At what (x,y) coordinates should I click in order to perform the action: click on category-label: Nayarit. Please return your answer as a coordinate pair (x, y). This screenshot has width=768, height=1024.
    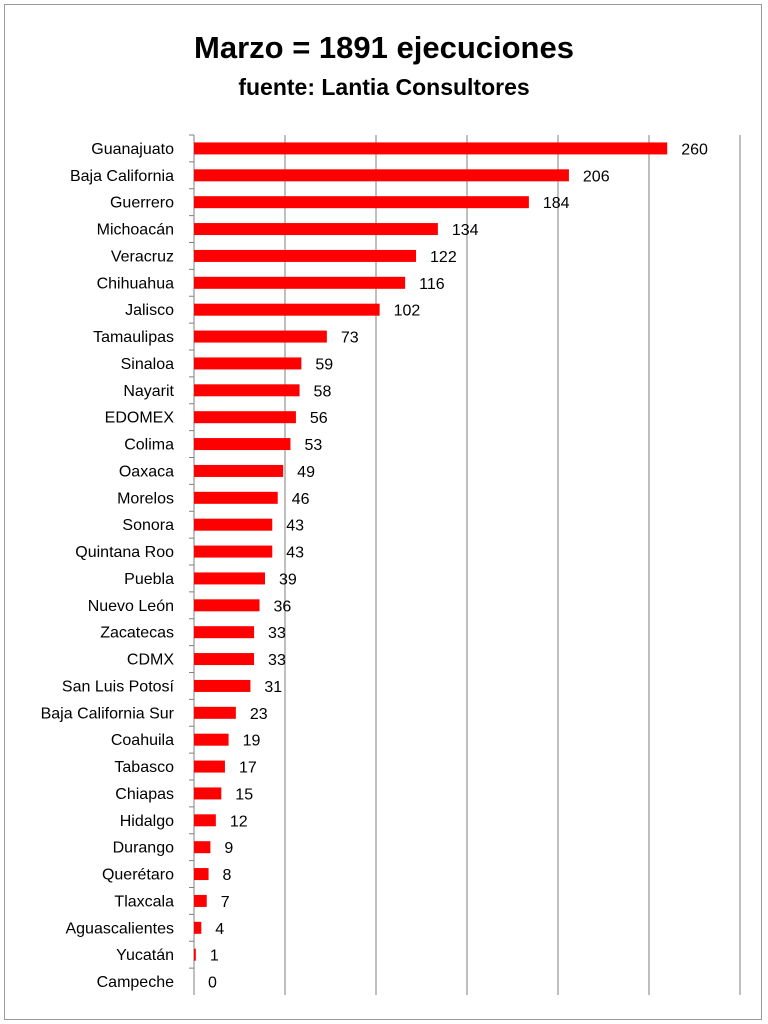
    Looking at the image, I should click on (148, 391).